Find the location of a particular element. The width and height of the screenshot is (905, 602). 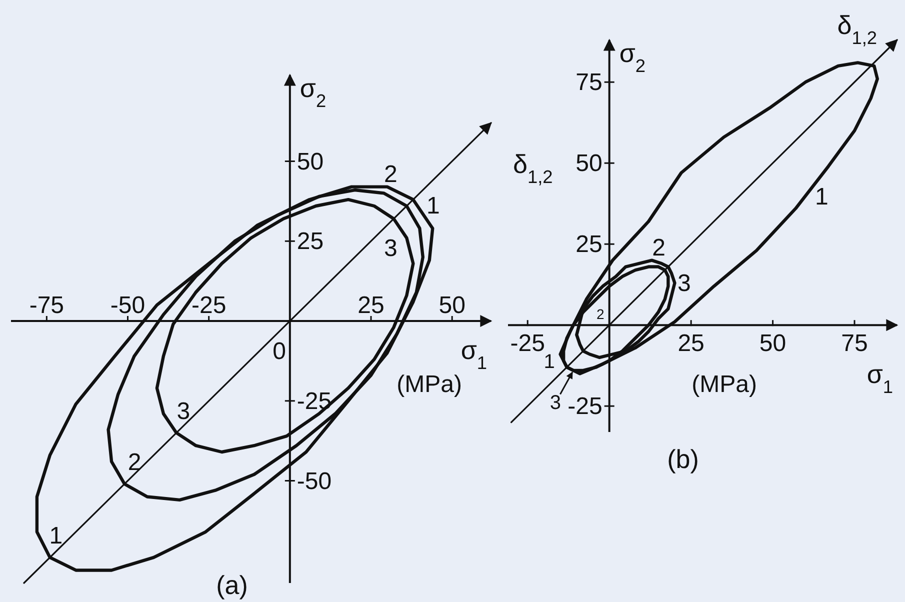

y-tick-label: -25 is located at coordinates (585, 406).